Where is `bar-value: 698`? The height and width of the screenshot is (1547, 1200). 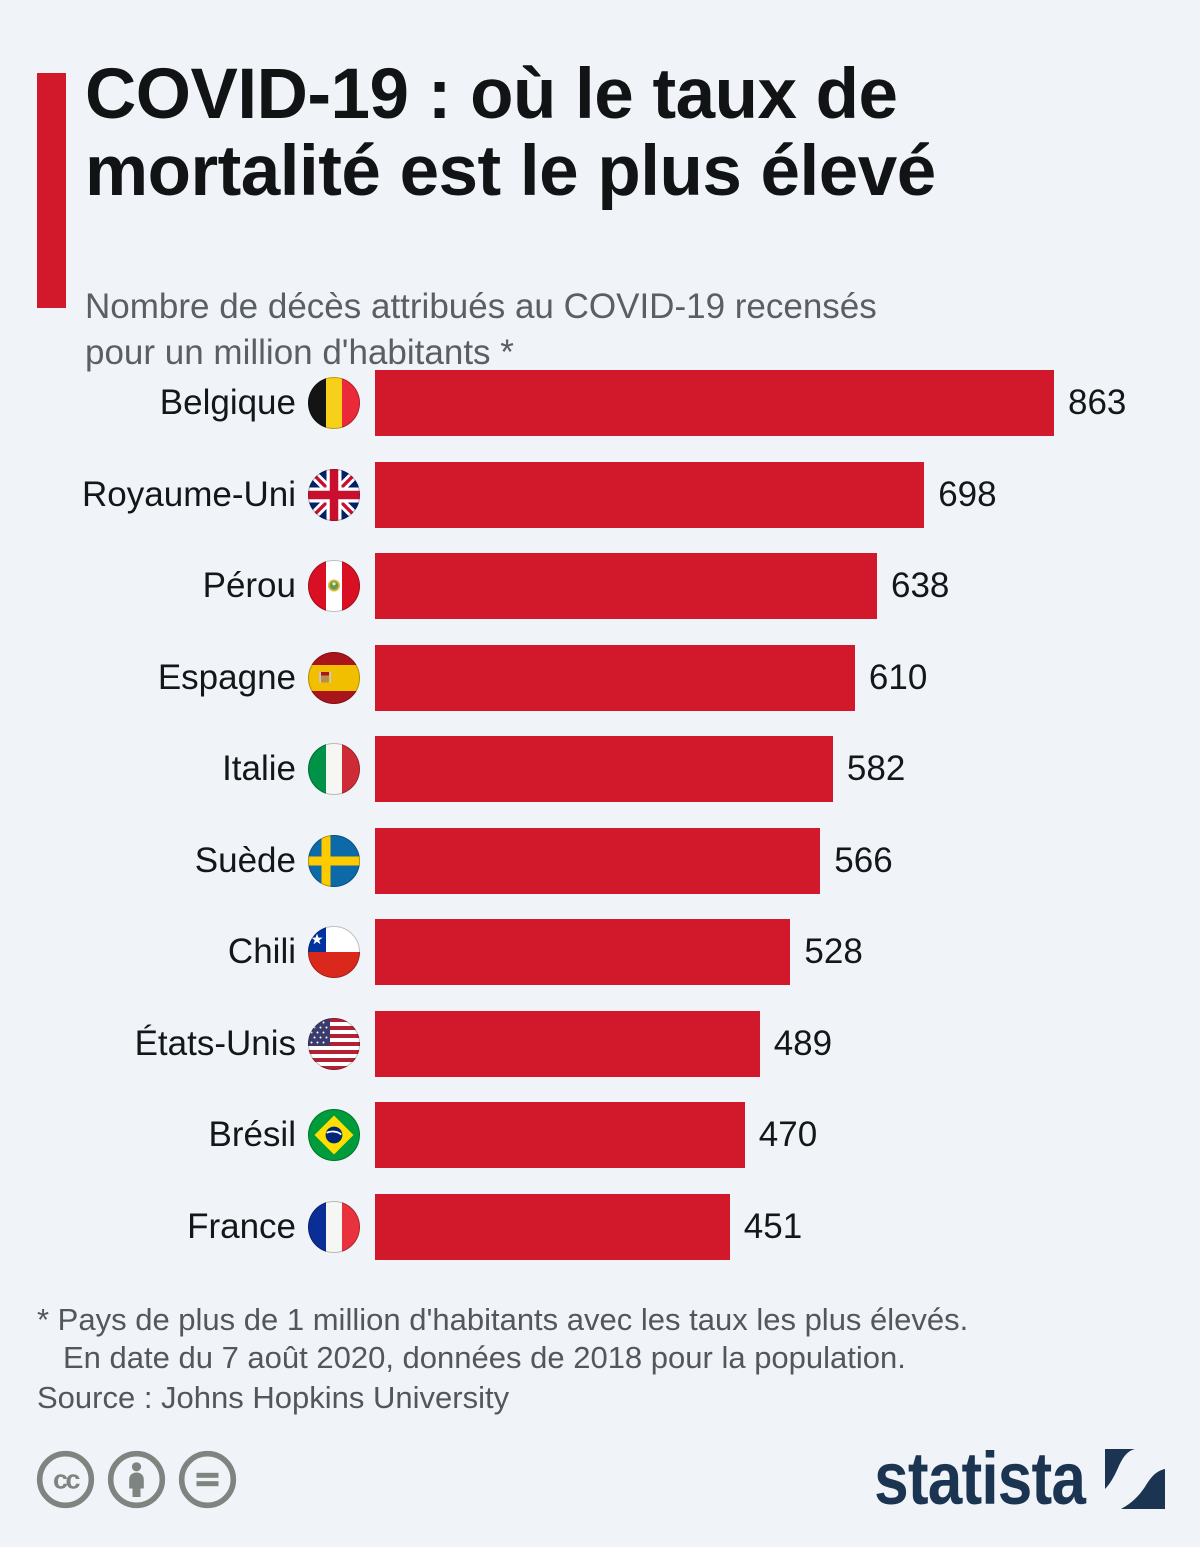
bar-value: 698 is located at coordinates (967, 494).